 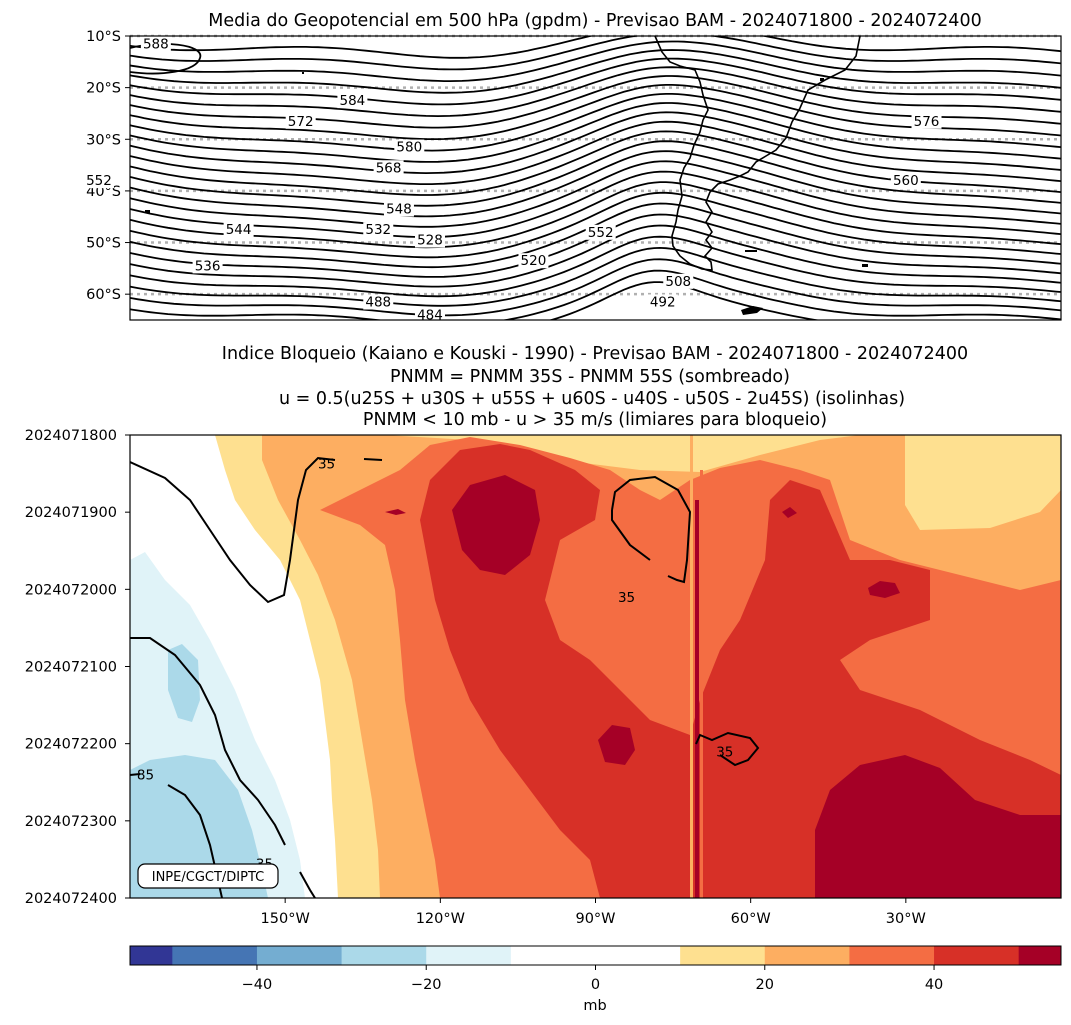 What do you see at coordinates (184, 683) in the screenshot?
I see `shade-minus20-a` at bounding box center [184, 683].